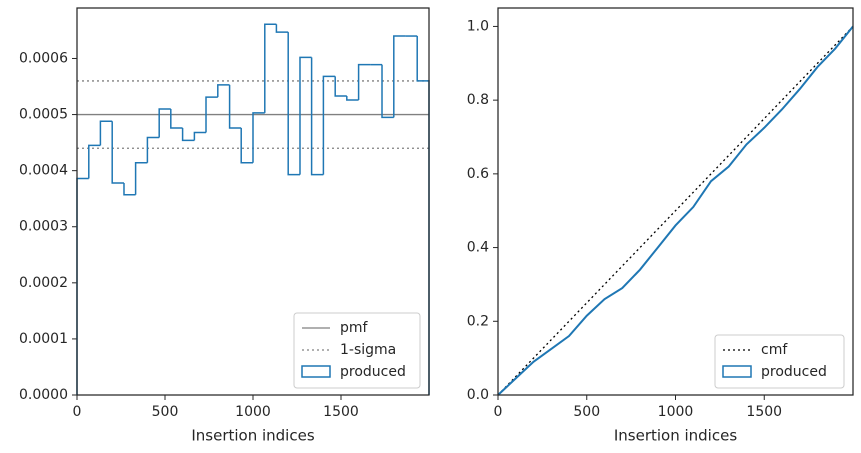  Describe the element at coordinates (43, 58) in the screenshot. I see `y-tick-label: 0.0006` at that location.